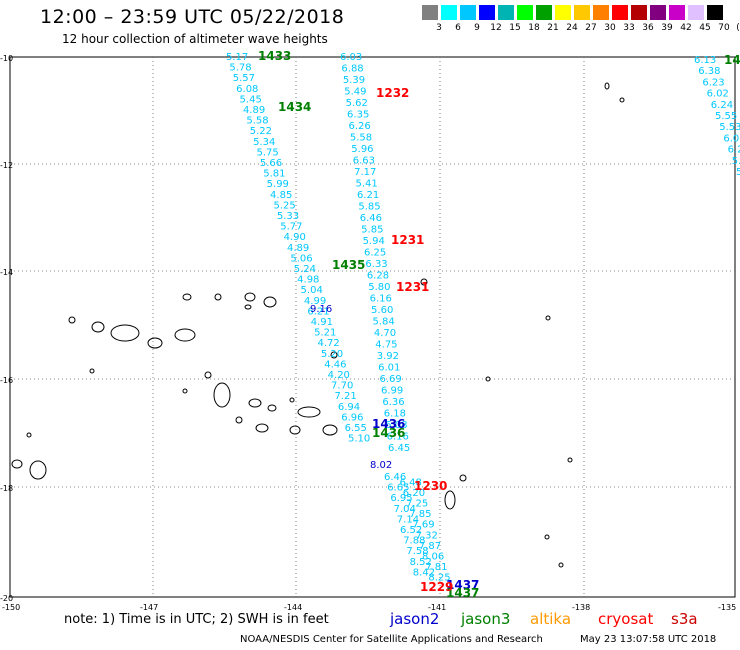 This screenshot has height=650, width=740. What do you see at coordinates (427, 535) in the screenshot?
I see `wave-height-value: 7.32` at bounding box center [427, 535].